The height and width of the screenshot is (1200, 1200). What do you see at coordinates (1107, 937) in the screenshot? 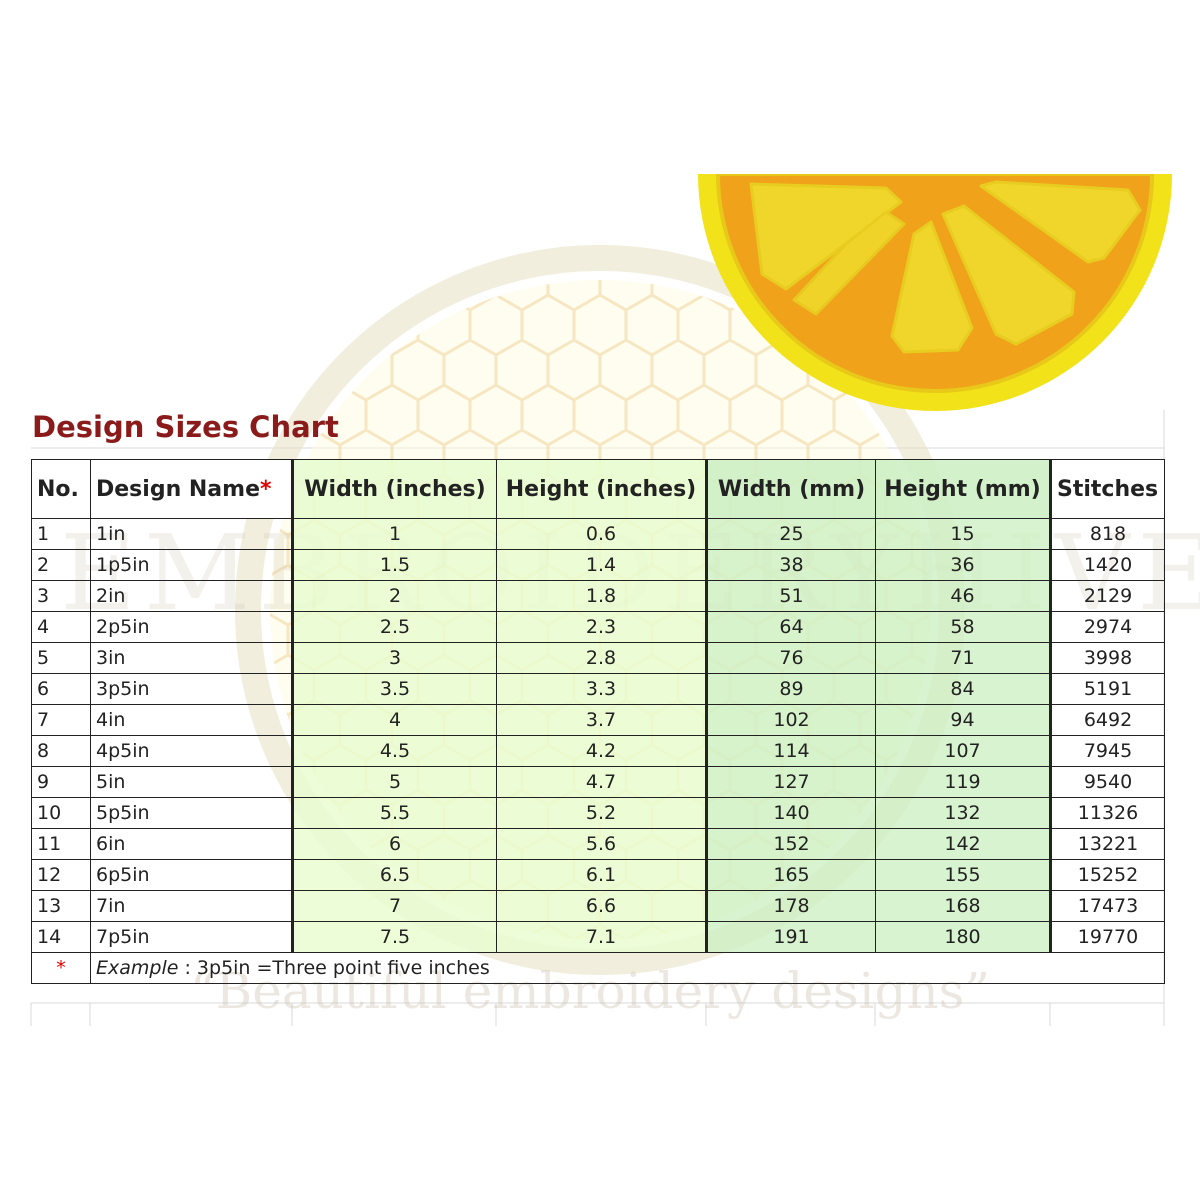
I see `cell-stitches: 19770` at bounding box center [1107, 937].